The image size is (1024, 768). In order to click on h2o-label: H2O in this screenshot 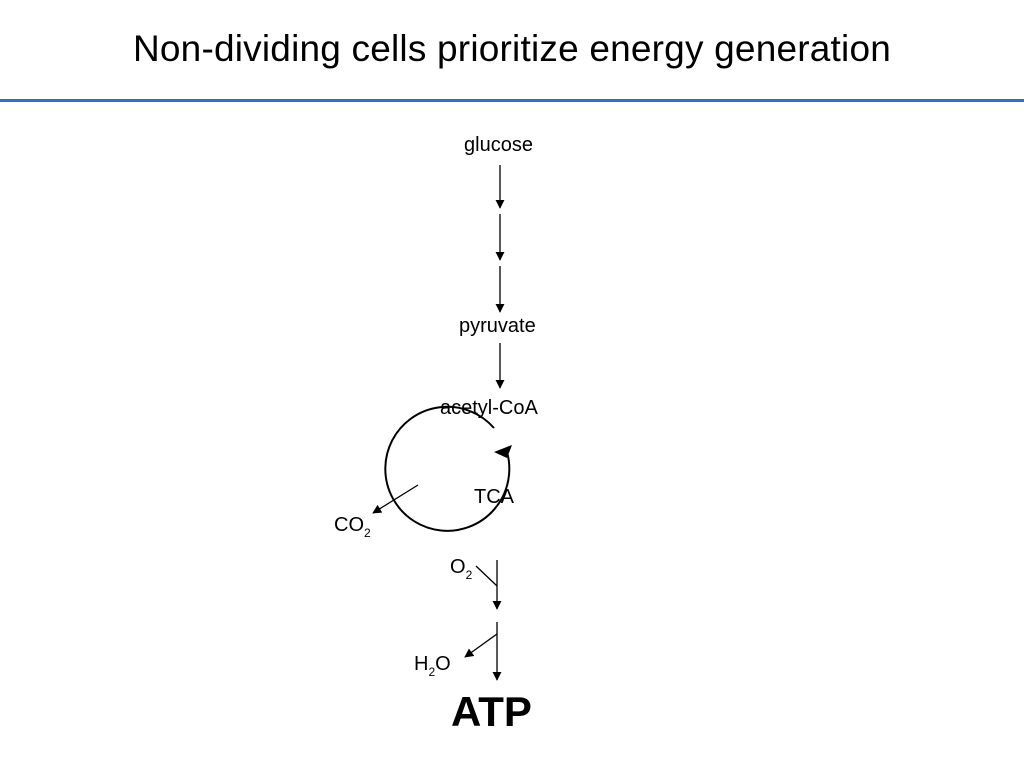, I will do `click(432, 665)`.